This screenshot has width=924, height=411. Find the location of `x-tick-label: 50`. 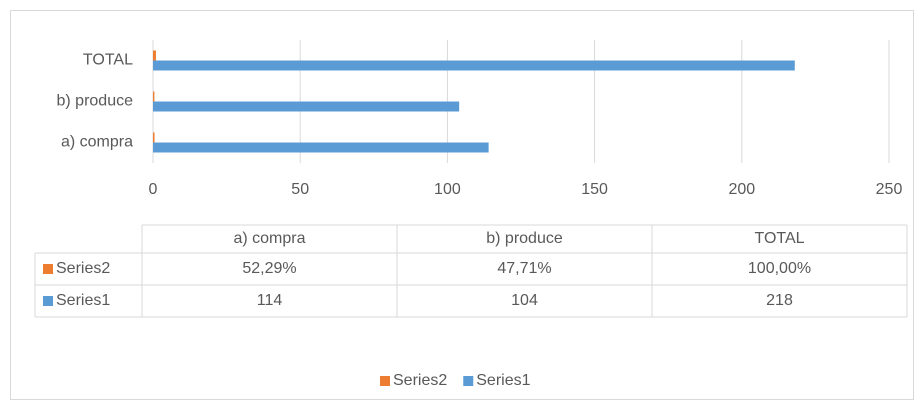

x-tick-label: 50 is located at coordinates (300, 189).